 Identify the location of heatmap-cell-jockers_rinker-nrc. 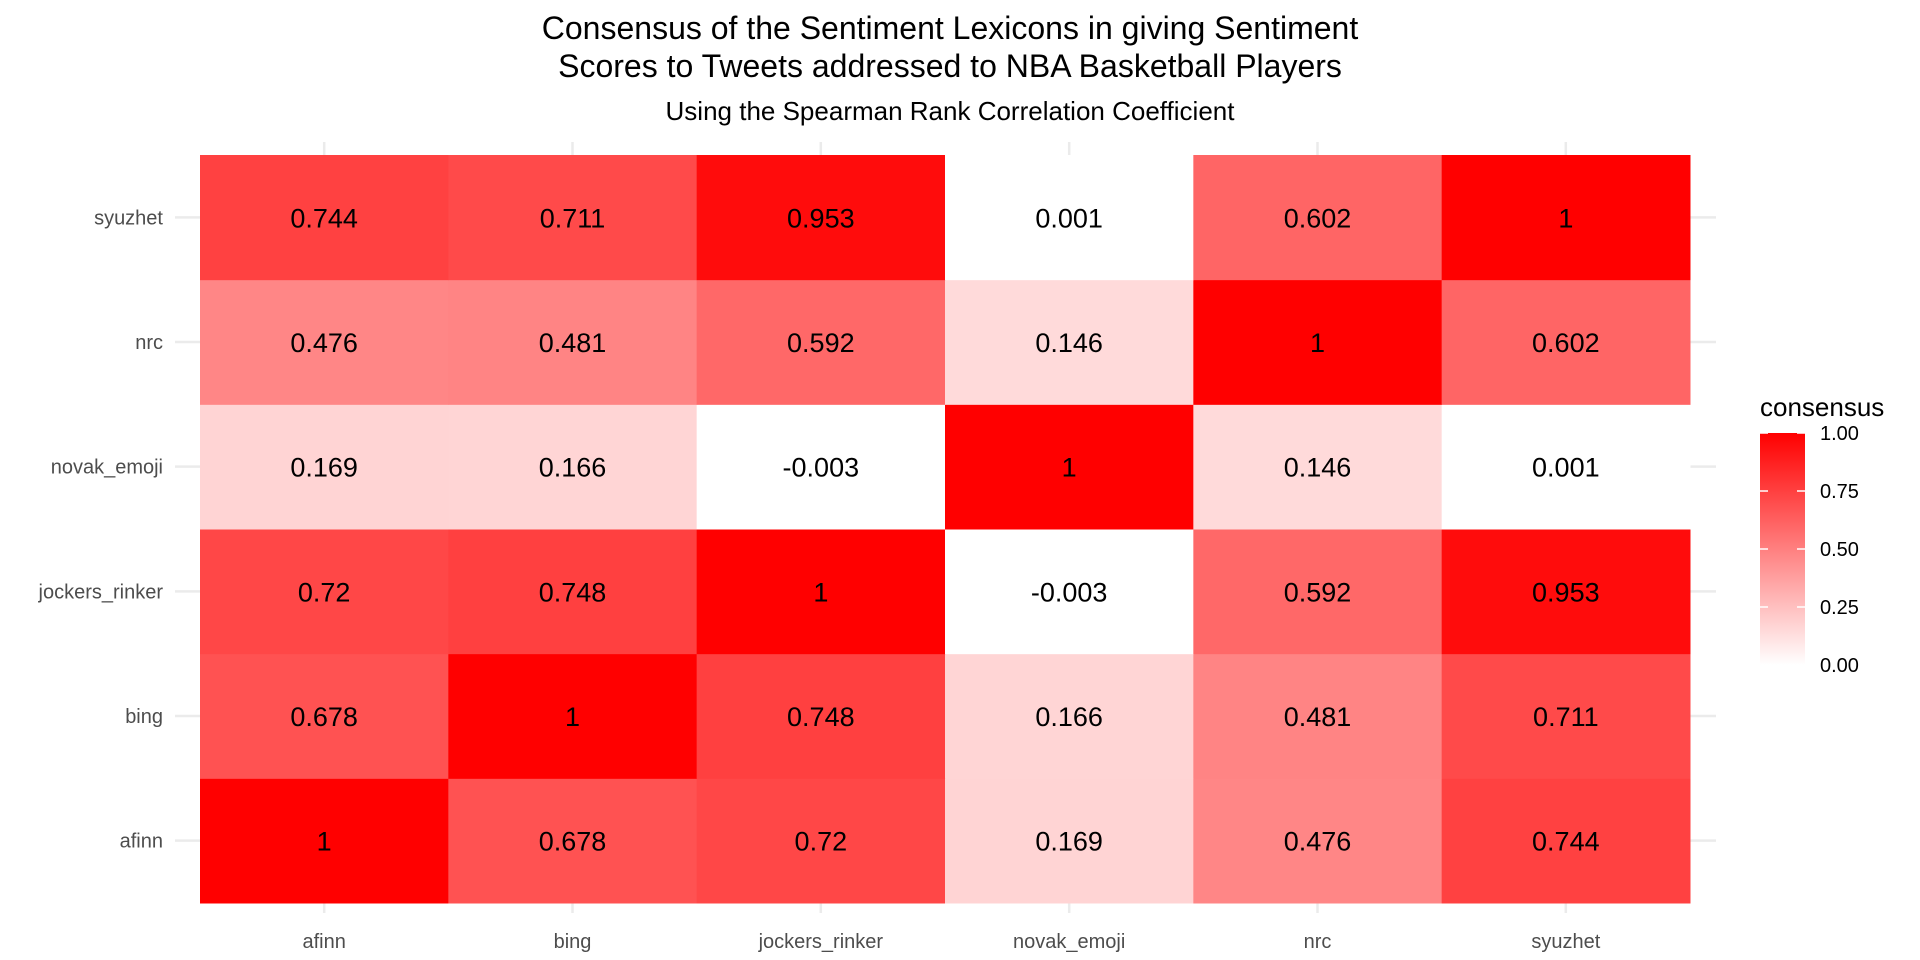
(1318, 592).